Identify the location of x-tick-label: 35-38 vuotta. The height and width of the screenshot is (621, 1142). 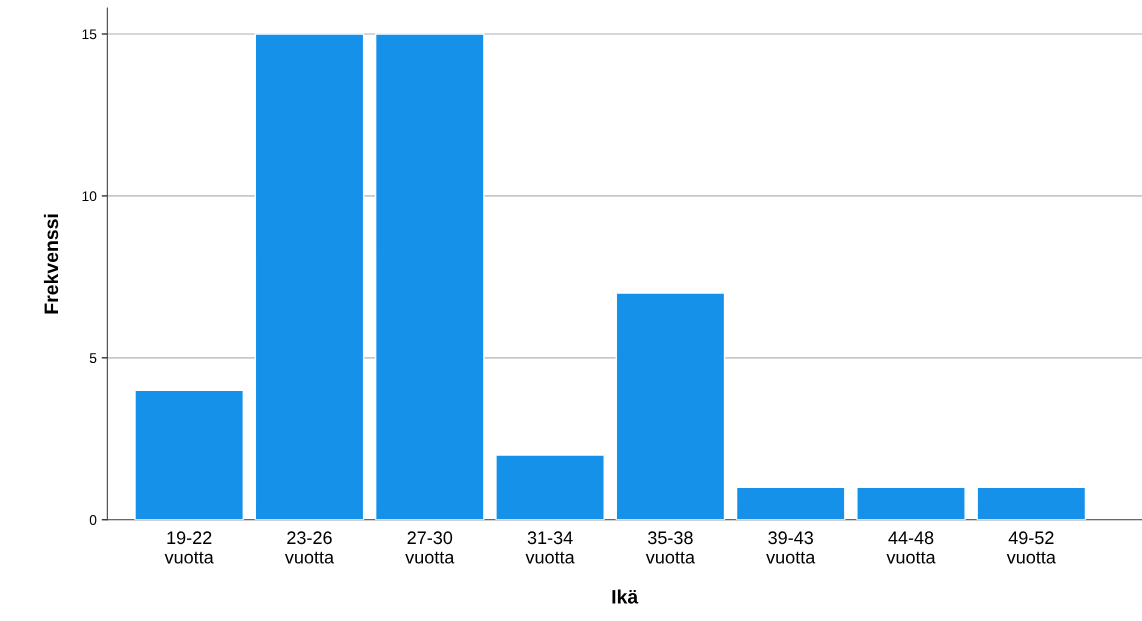
(670, 547).